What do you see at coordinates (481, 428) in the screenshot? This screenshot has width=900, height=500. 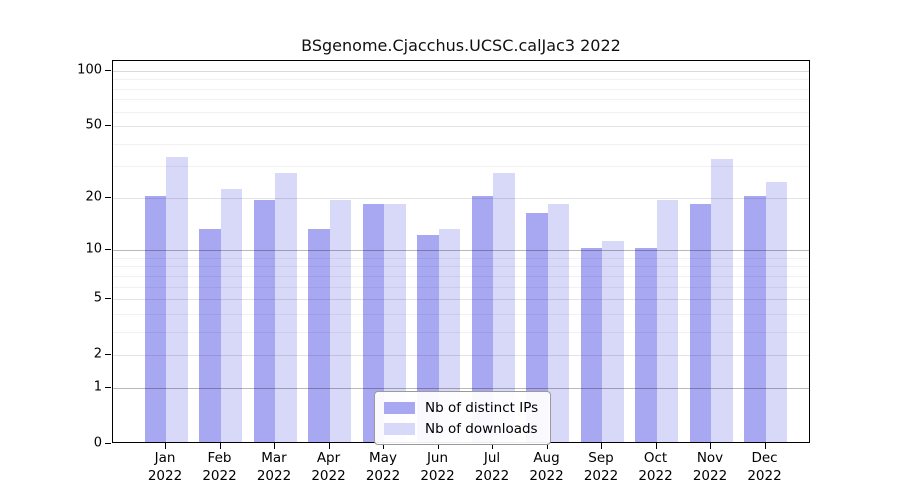 I see `legend-label: Nb of downloads` at bounding box center [481, 428].